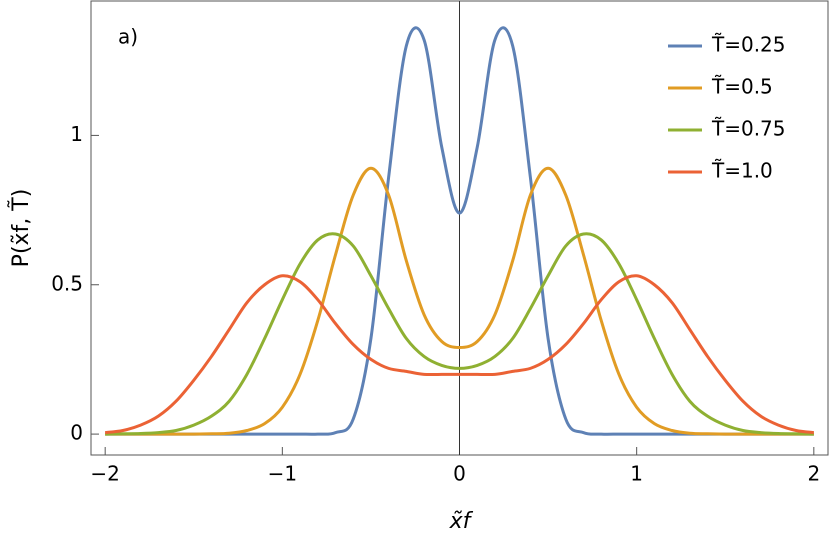  What do you see at coordinates (461, 521) in the screenshot?
I see `x-axis-label: x̃f` at bounding box center [461, 521].